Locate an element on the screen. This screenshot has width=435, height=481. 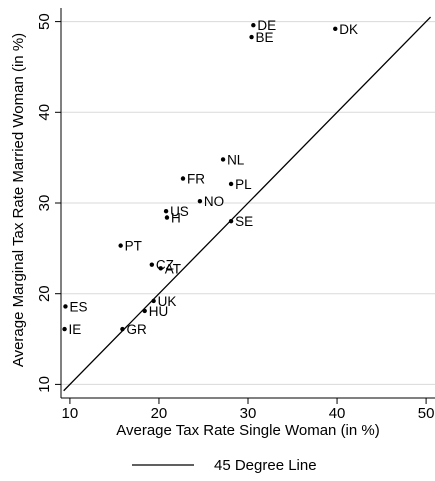
data-point-label-dk: DK is located at coordinates (348, 29).